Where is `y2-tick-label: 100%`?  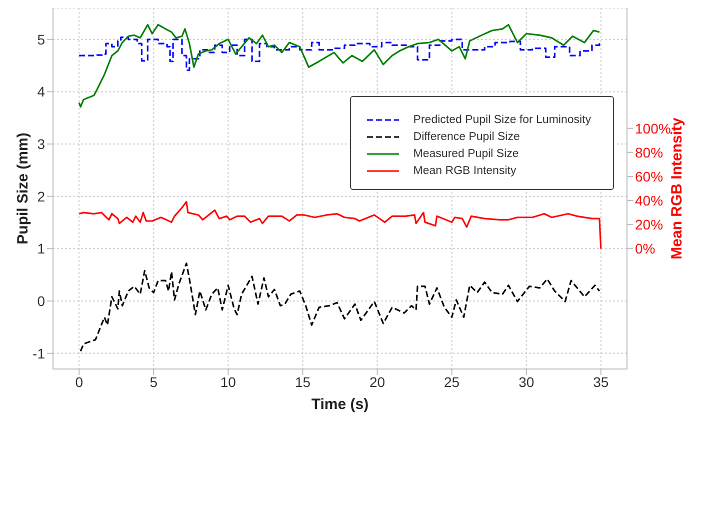 y2-tick-label: 100% is located at coordinates (653, 128).